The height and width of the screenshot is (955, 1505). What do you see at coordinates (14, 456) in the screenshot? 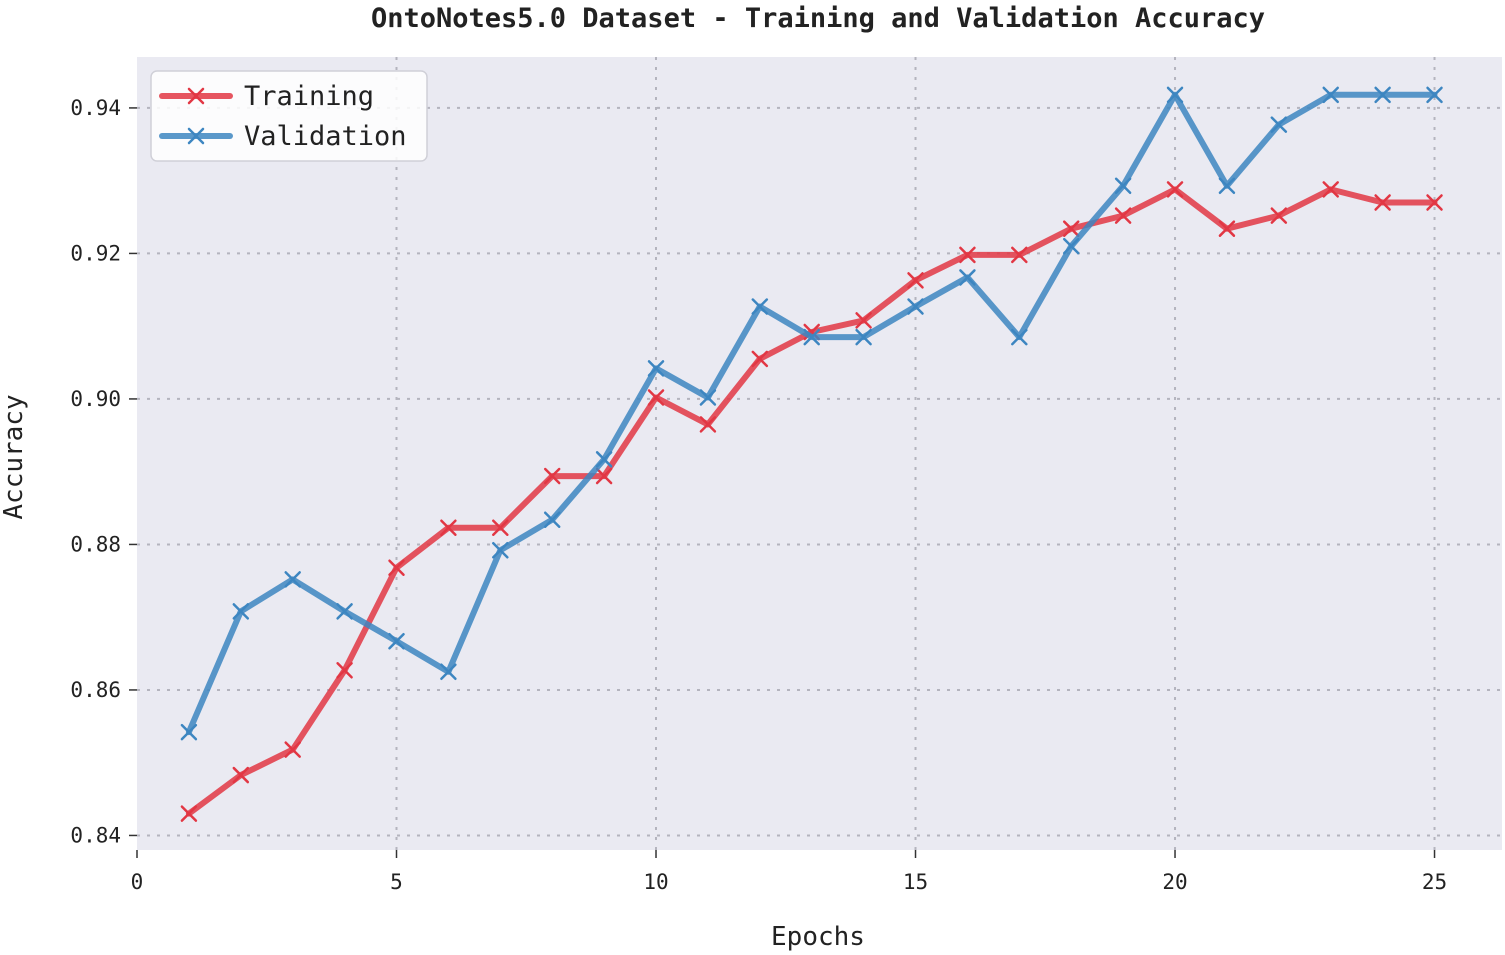
I see `y-axis-label: Accuracy` at bounding box center [14, 456].